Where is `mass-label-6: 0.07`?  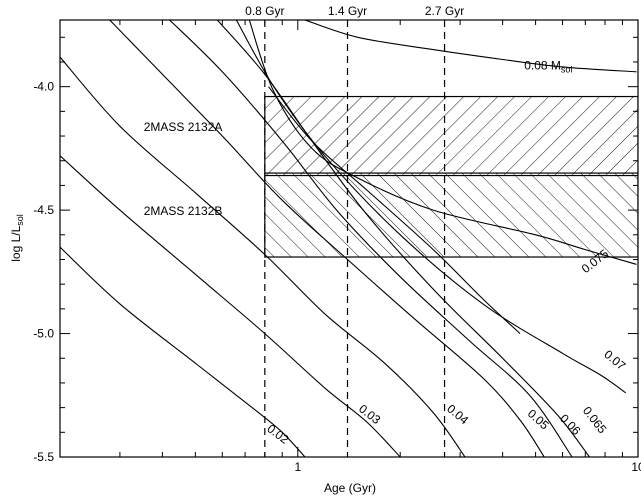 mass-label-6: 0.07 is located at coordinates (614, 360).